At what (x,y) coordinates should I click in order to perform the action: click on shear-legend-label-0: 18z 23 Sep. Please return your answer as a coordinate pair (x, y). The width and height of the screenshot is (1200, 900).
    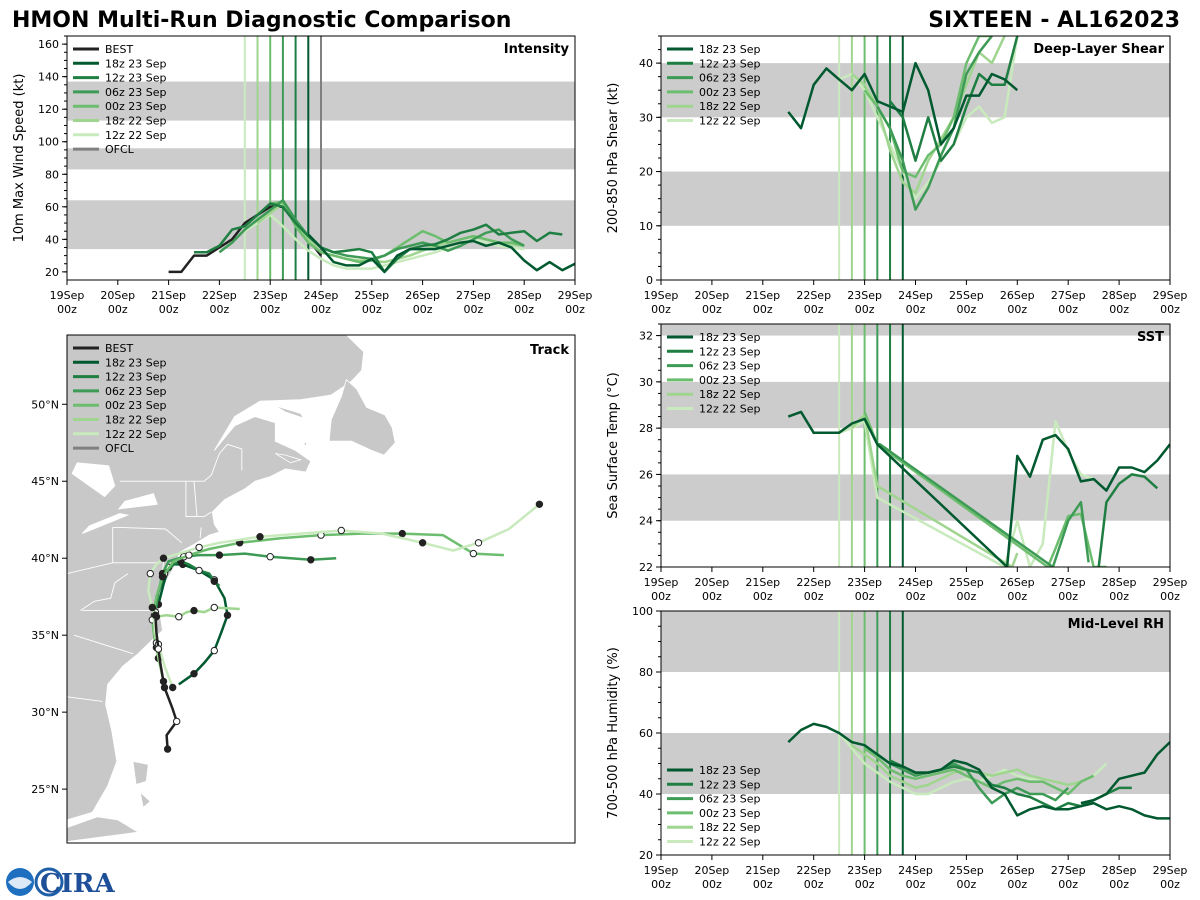
    Looking at the image, I should click on (730, 49).